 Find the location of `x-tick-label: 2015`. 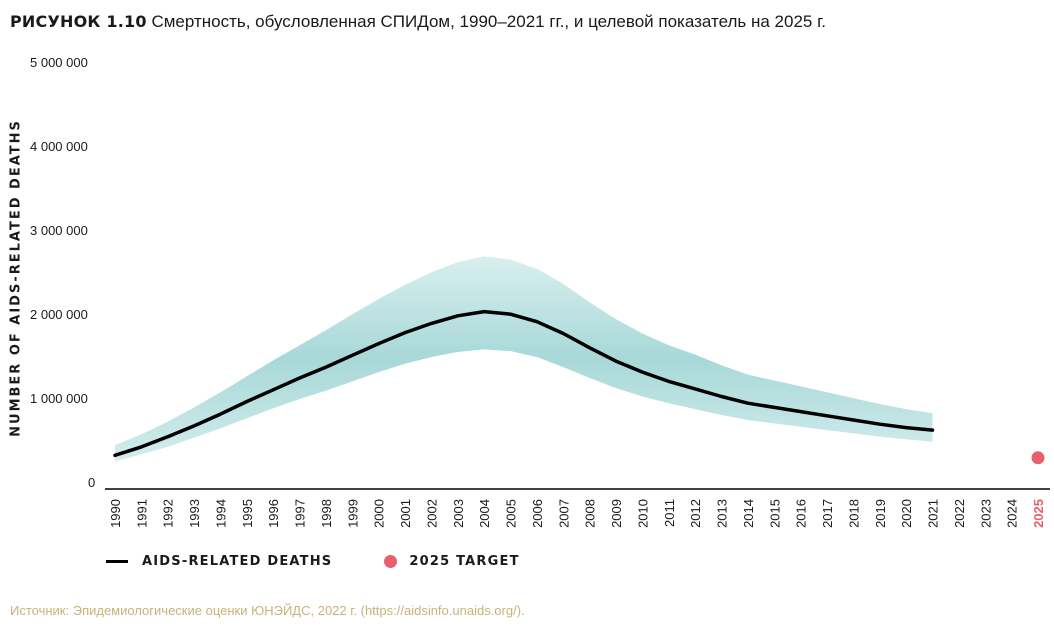

x-tick-label: 2015 is located at coordinates (774, 513).